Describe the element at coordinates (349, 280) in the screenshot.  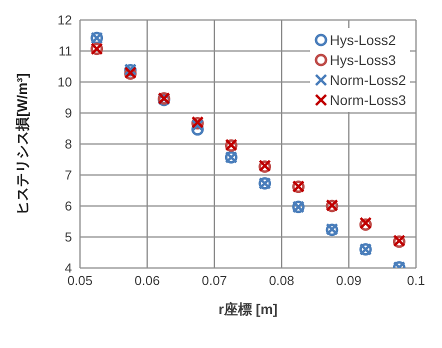
I see `x-tick-label: 0.09` at that location.